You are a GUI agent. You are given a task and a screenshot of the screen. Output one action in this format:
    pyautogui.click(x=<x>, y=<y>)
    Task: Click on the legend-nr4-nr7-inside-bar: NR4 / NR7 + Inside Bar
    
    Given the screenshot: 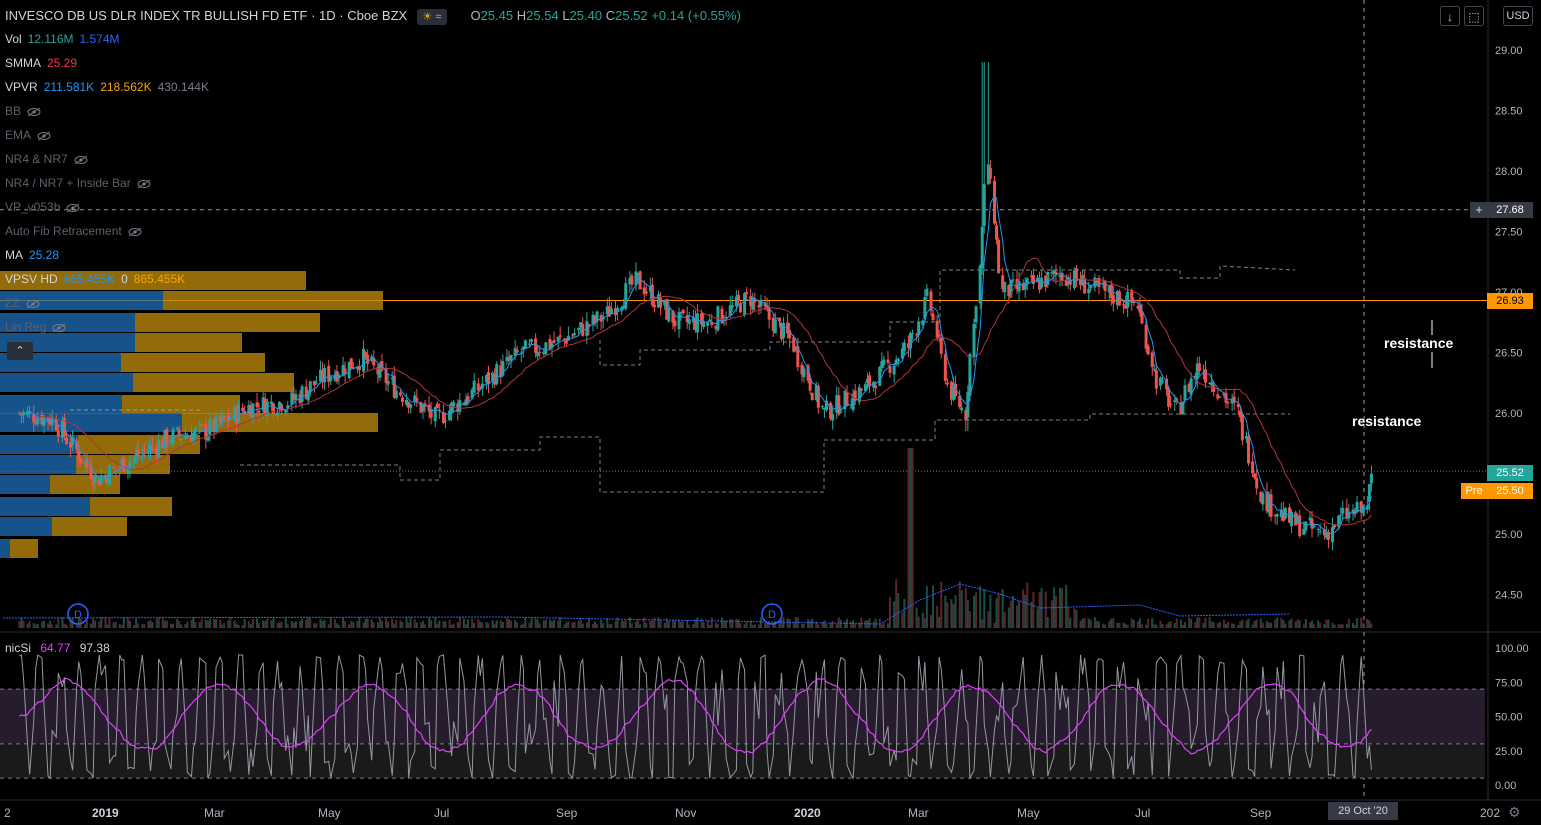 What is the action you would take?
    pyautogui.click(x=78, y=183)
    